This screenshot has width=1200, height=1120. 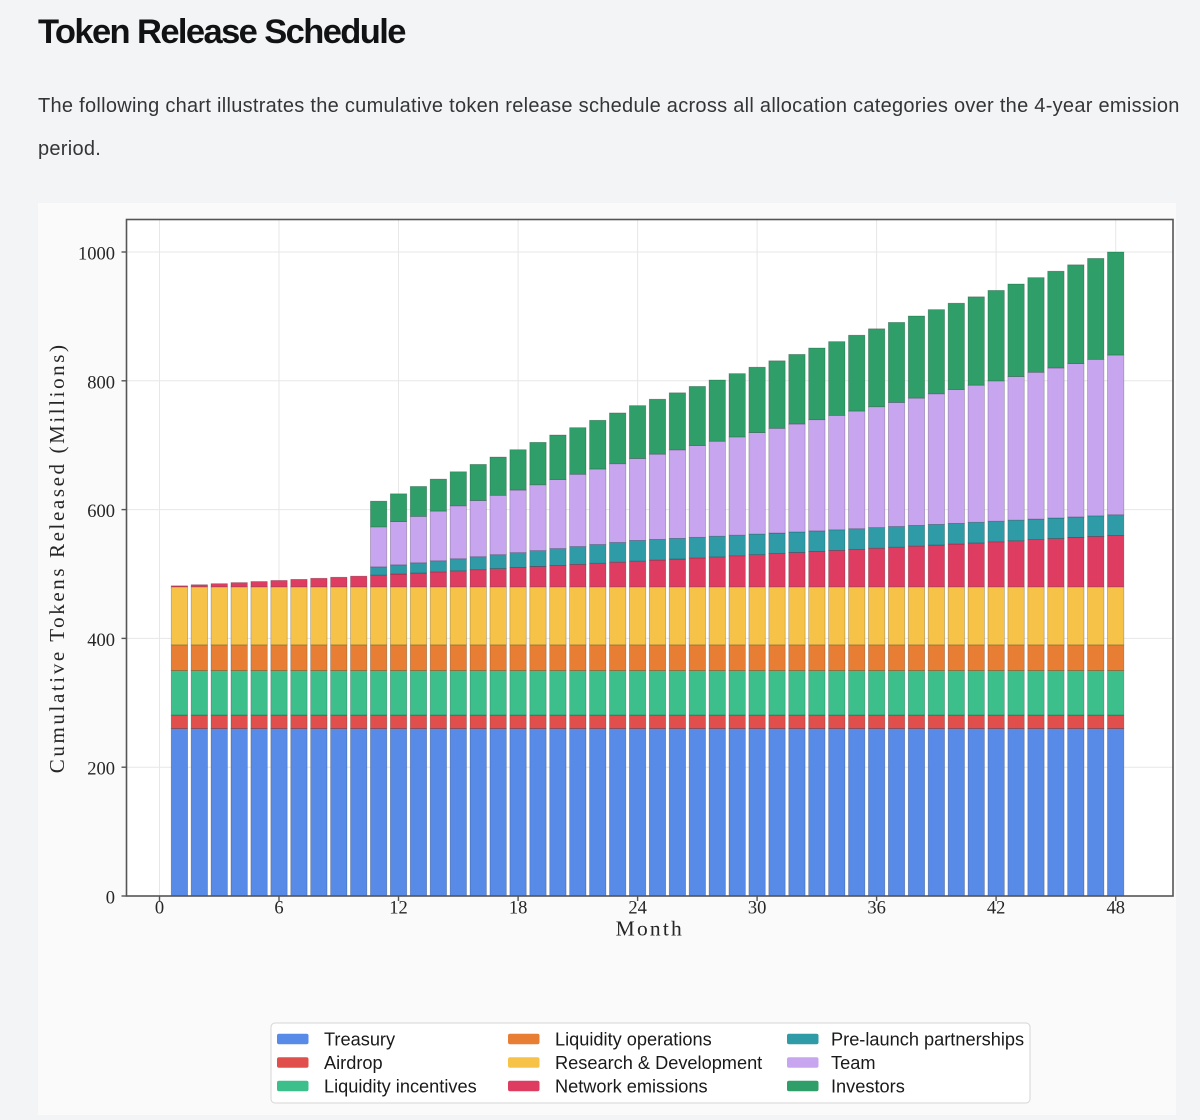 What do you see at coordinates (360, 1040) in the screenshot?
I see `svg-text: Treasury` at bounding box center [360, 1040].